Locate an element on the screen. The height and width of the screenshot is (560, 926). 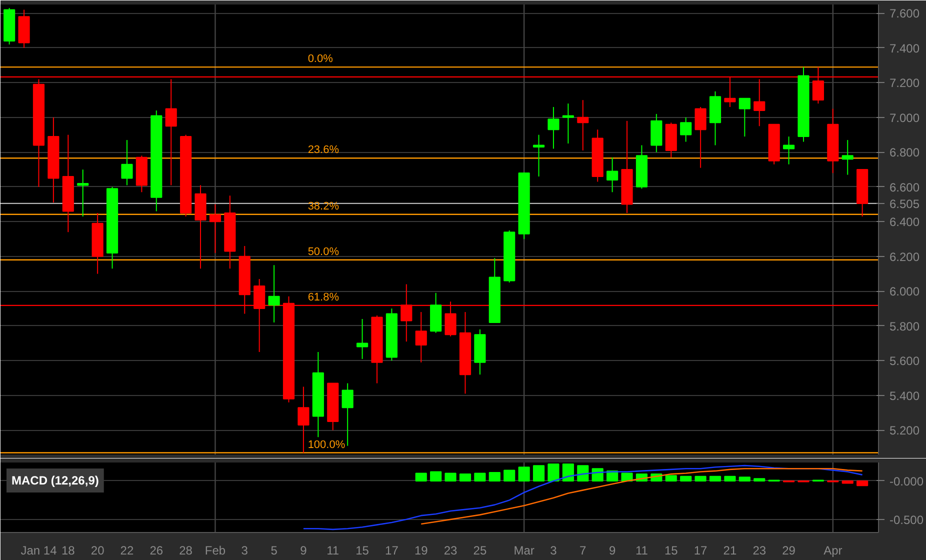
y-tick-label: -0.000 is located at coordinates (907, 481).